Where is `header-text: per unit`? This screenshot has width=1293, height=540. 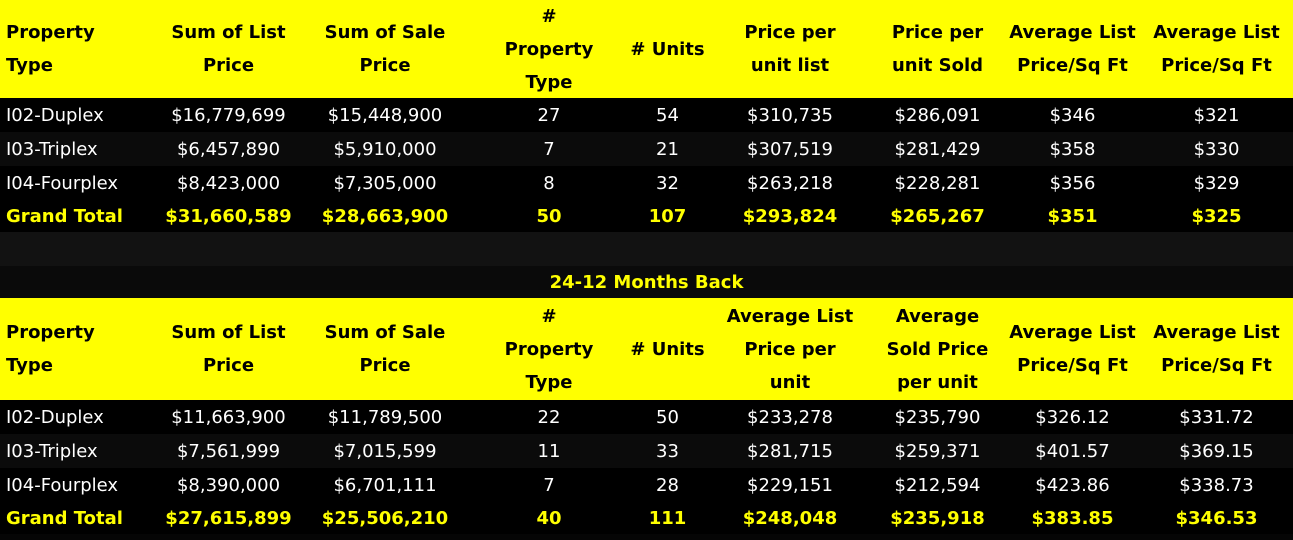 header-text: per unit is located at coordinates (937, 382).